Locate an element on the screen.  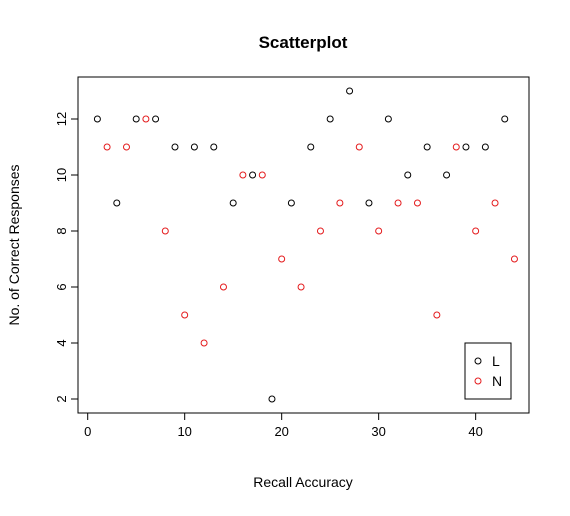
legend-box is located at coordinates (488, 371).